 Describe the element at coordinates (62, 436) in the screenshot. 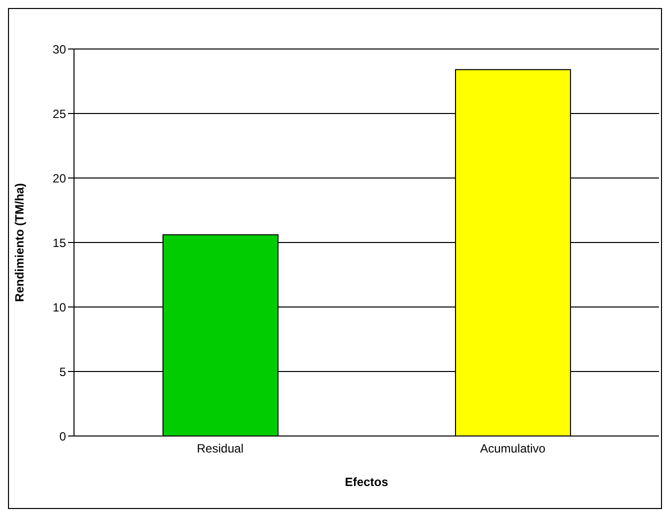

I see `y-tick-label: 0` at that location.